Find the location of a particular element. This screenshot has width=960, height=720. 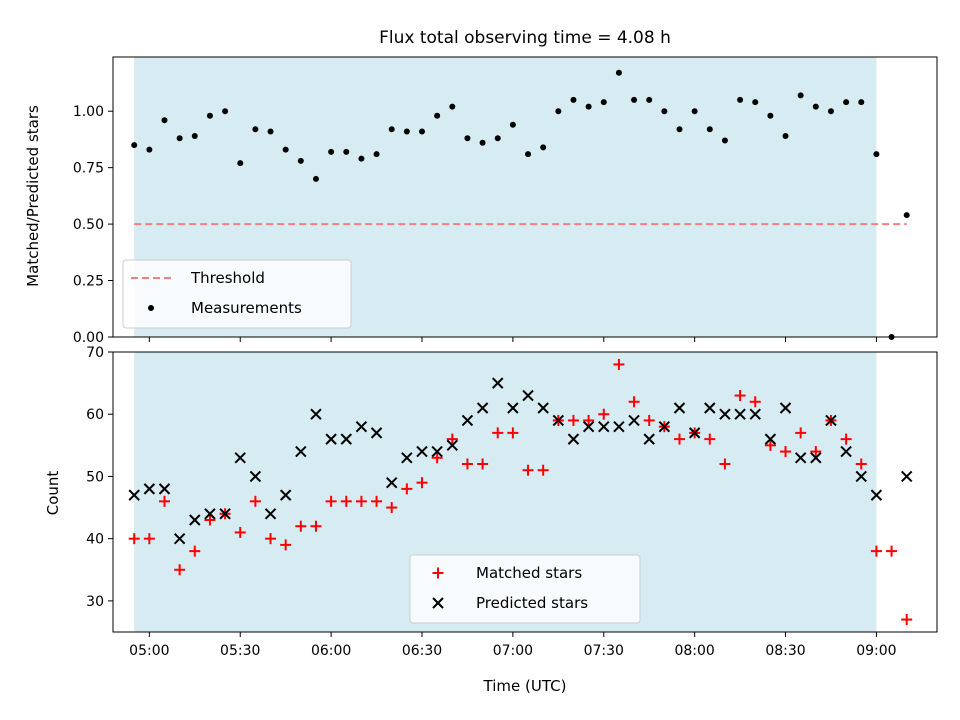

x-tick-label: 08:30 is located at coordinates (785, 651).